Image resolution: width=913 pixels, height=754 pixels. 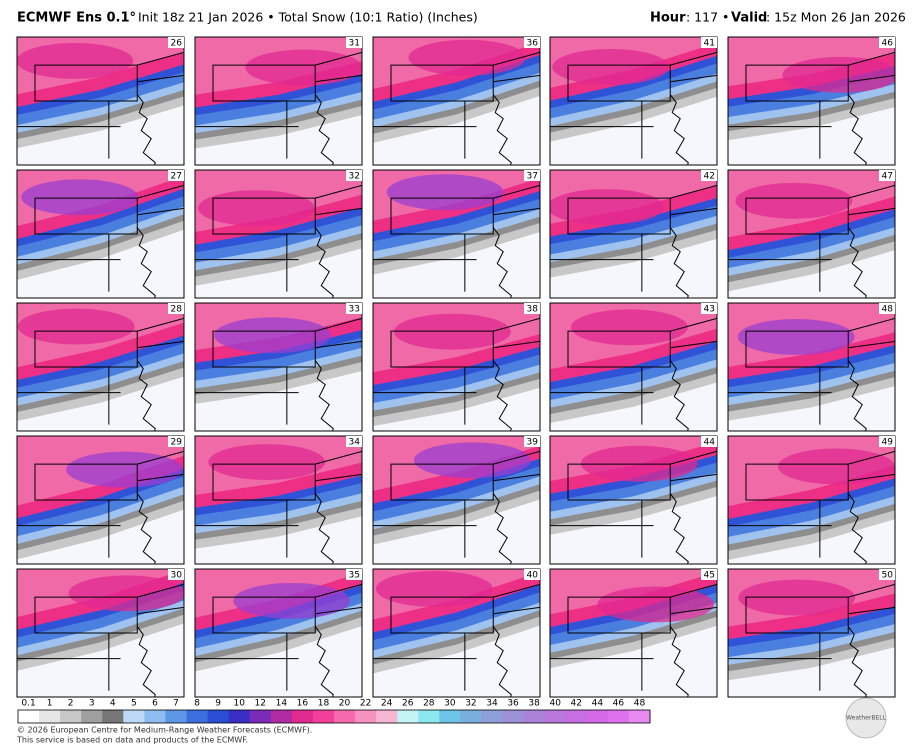 What do you see at coordinates (387, 704) in the screenshot?
I see `colorbar-label: 24` at bounding box center [387, 704].